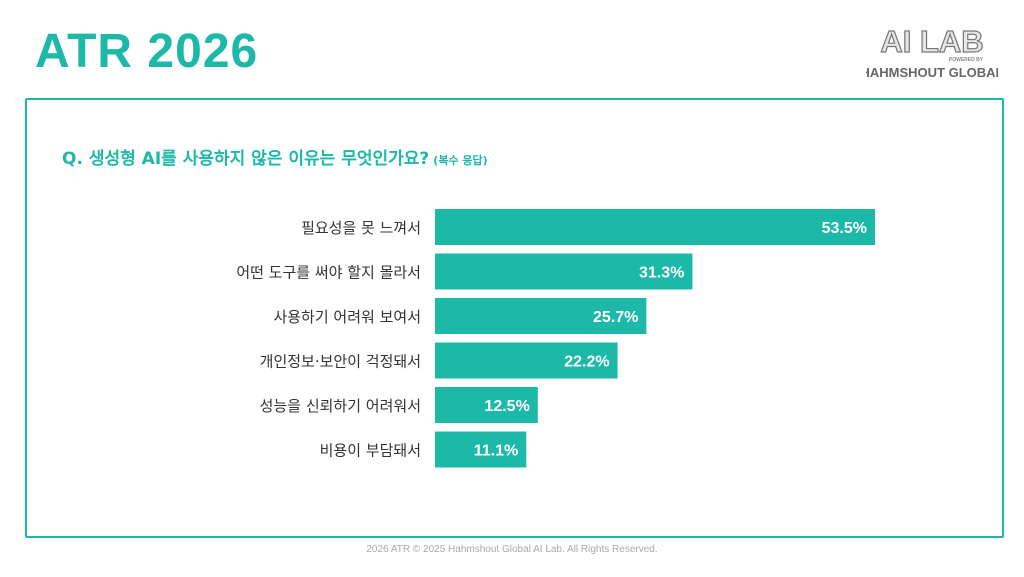  What do you see at coordinates (586, 362) in the screenshot?
I see `bar-value-label: 22.2%` at bounding box center [586, 362].